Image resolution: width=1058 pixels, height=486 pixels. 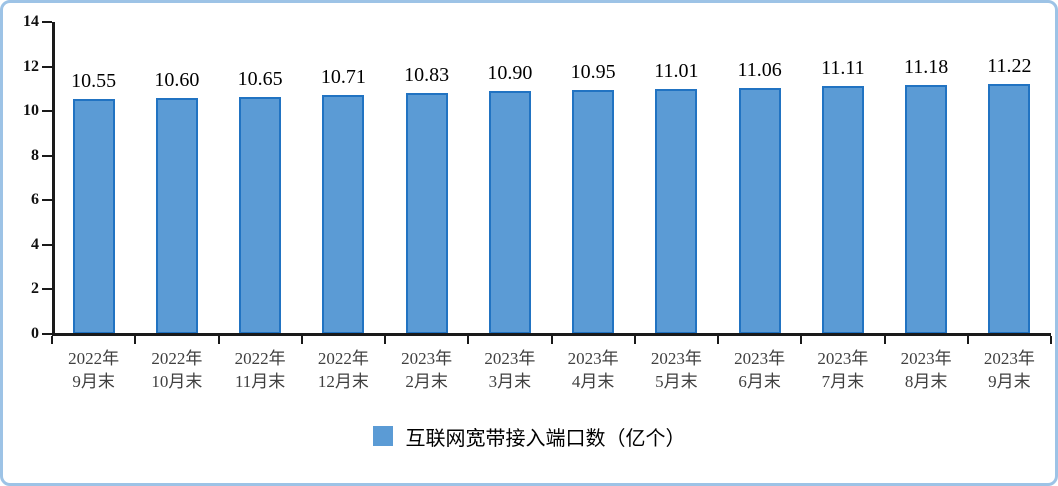 What do you see at coordinates (35, 244) in the screenshot?
I see `y-tick-label: 4` at bounding box center [35, 244].